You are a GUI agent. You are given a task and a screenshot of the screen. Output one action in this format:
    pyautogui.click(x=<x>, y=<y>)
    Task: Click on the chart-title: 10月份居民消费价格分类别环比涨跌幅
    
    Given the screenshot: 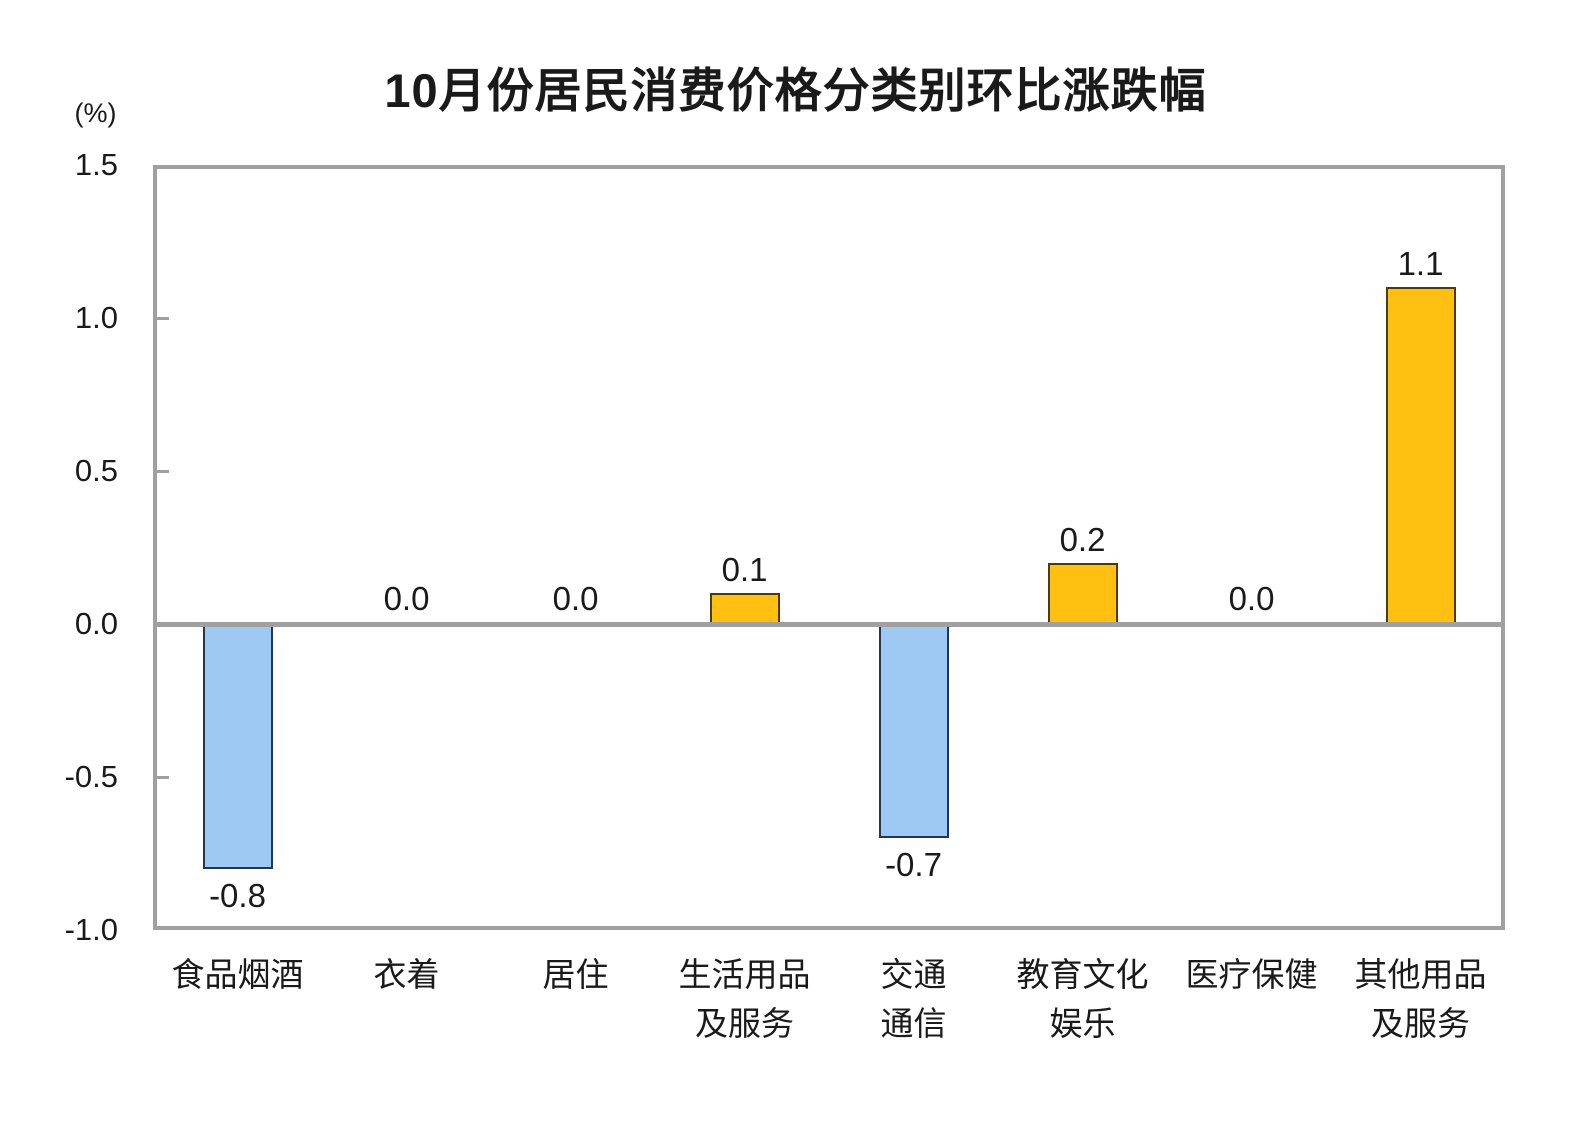 What is the action you would take?
    pyautogui.click(x=795, y=90)
    